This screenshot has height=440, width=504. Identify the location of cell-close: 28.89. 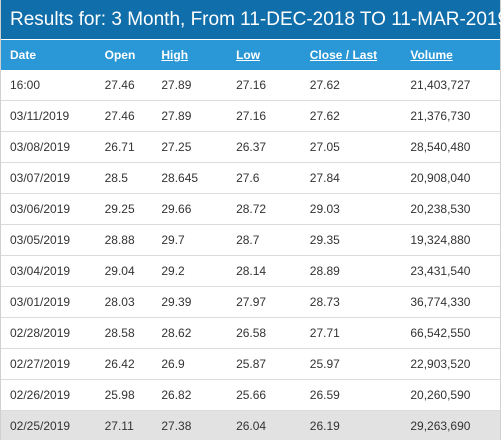
(324, 271).